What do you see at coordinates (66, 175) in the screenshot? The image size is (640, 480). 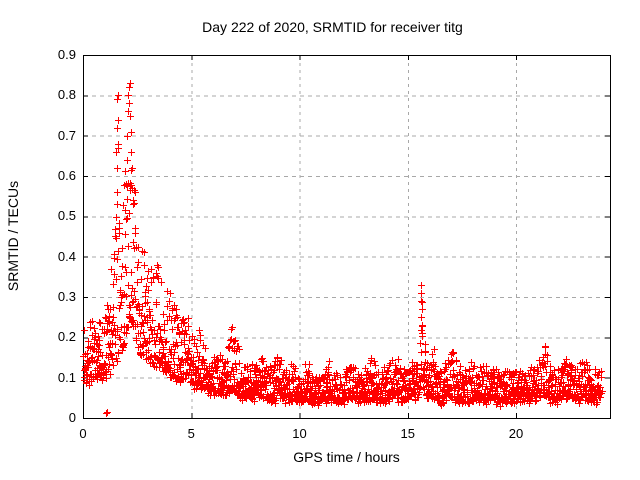 I see `y-tick-label: 0.6` at bounding box center [66, 175].